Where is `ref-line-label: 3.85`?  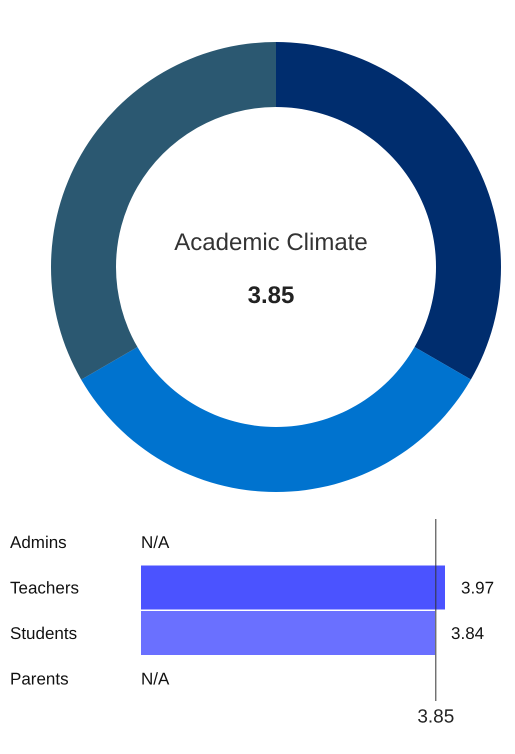 ref-line-label: 3.85 is located at coordinates (435, 717).